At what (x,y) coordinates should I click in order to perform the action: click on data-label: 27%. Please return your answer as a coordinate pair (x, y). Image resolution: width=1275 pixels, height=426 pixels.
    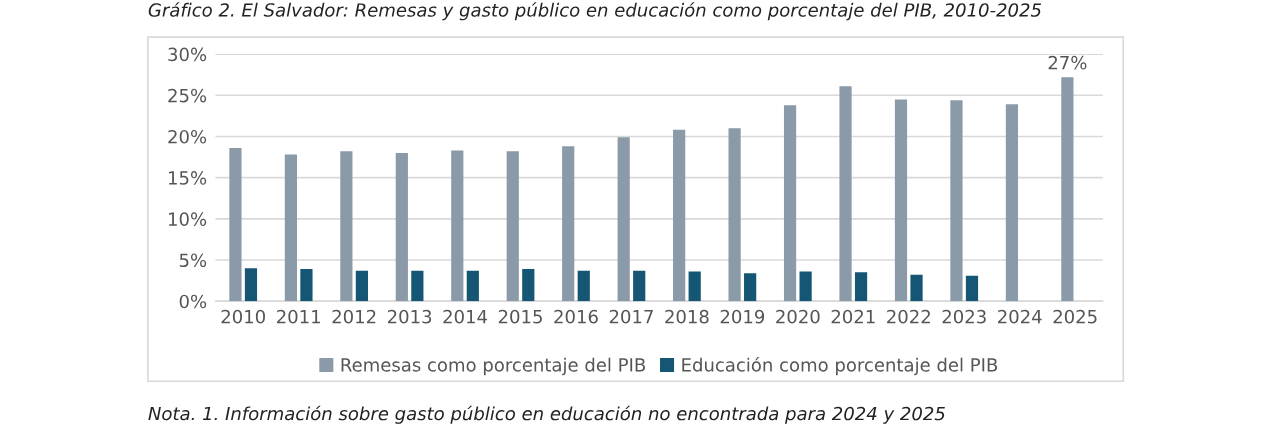
    Looking at the image, I should click on (1067, 62).